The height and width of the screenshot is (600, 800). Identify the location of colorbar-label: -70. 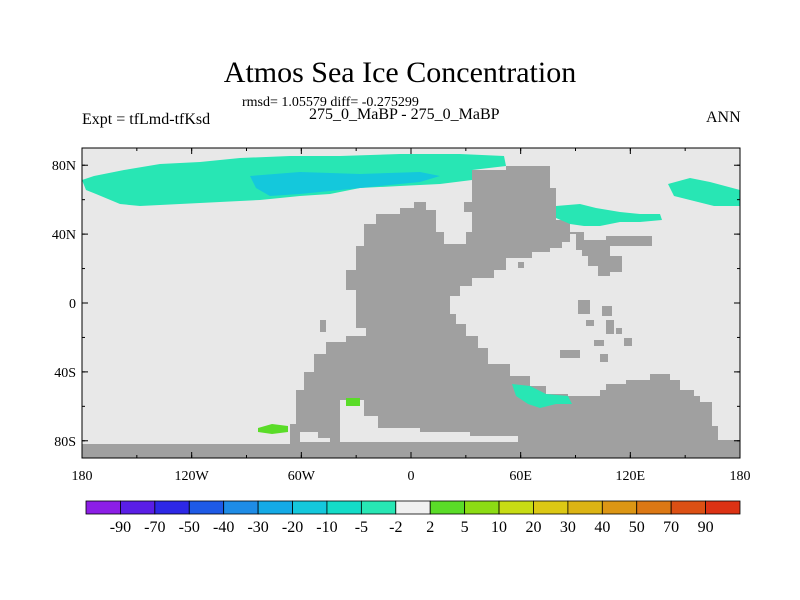
(154, 527).